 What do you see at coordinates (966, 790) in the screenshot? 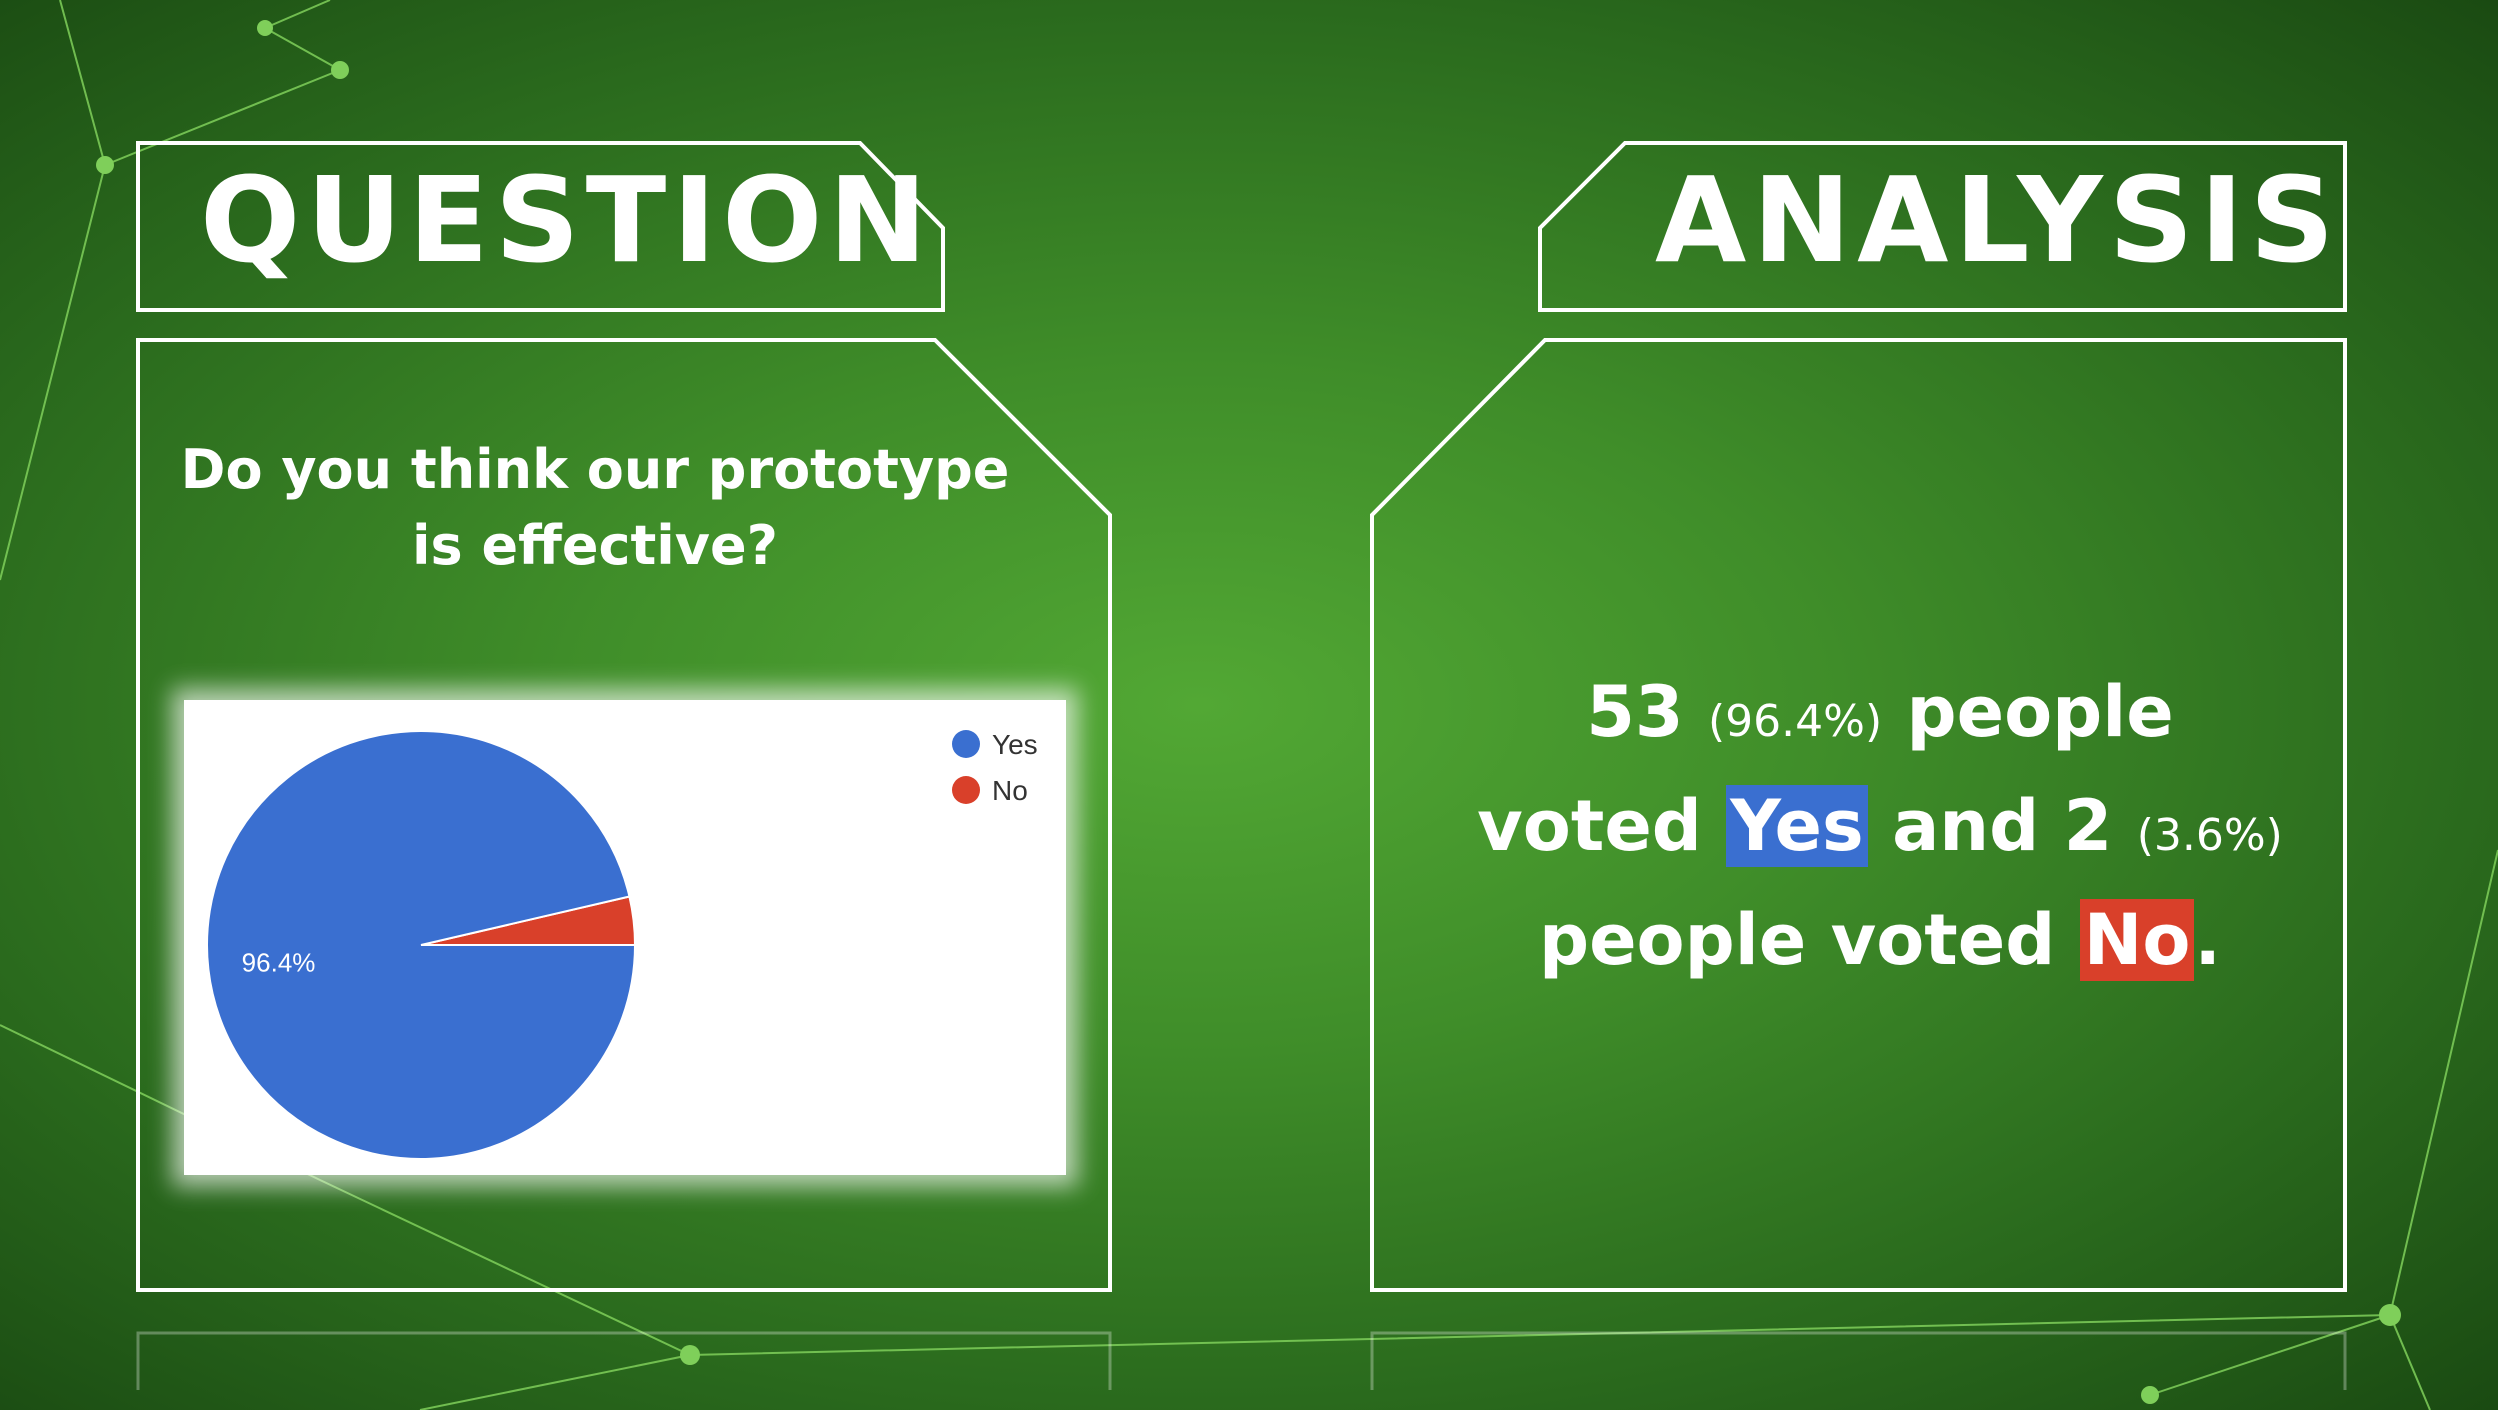
I see `legend-swatch-no` at bounding box center [966, 790].